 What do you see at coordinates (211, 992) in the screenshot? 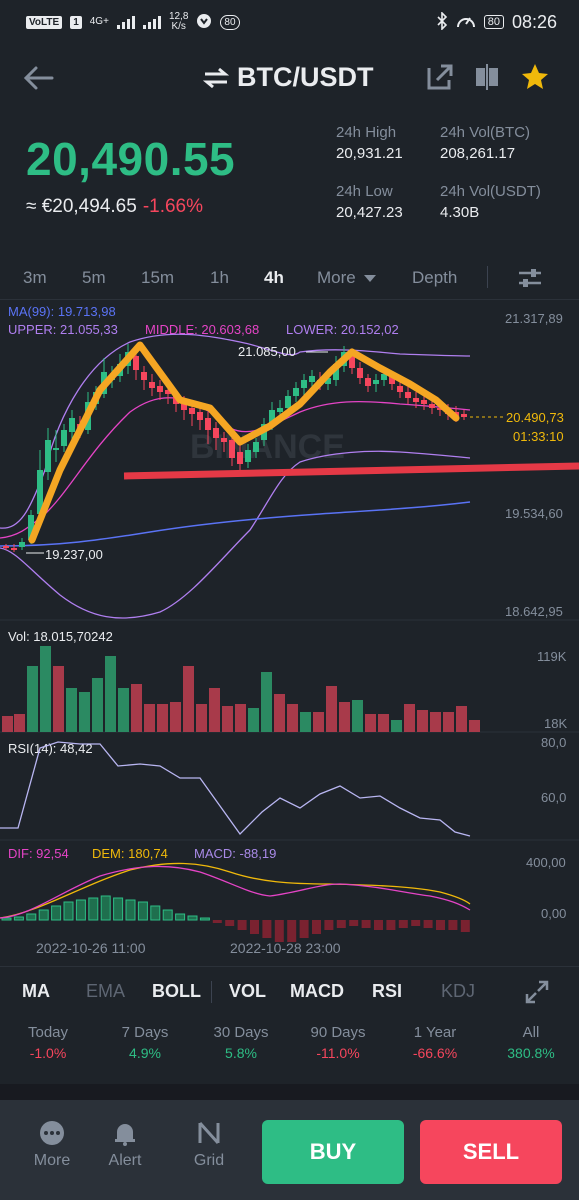
I see `indicator-separator` at bounding box center [211, 992].